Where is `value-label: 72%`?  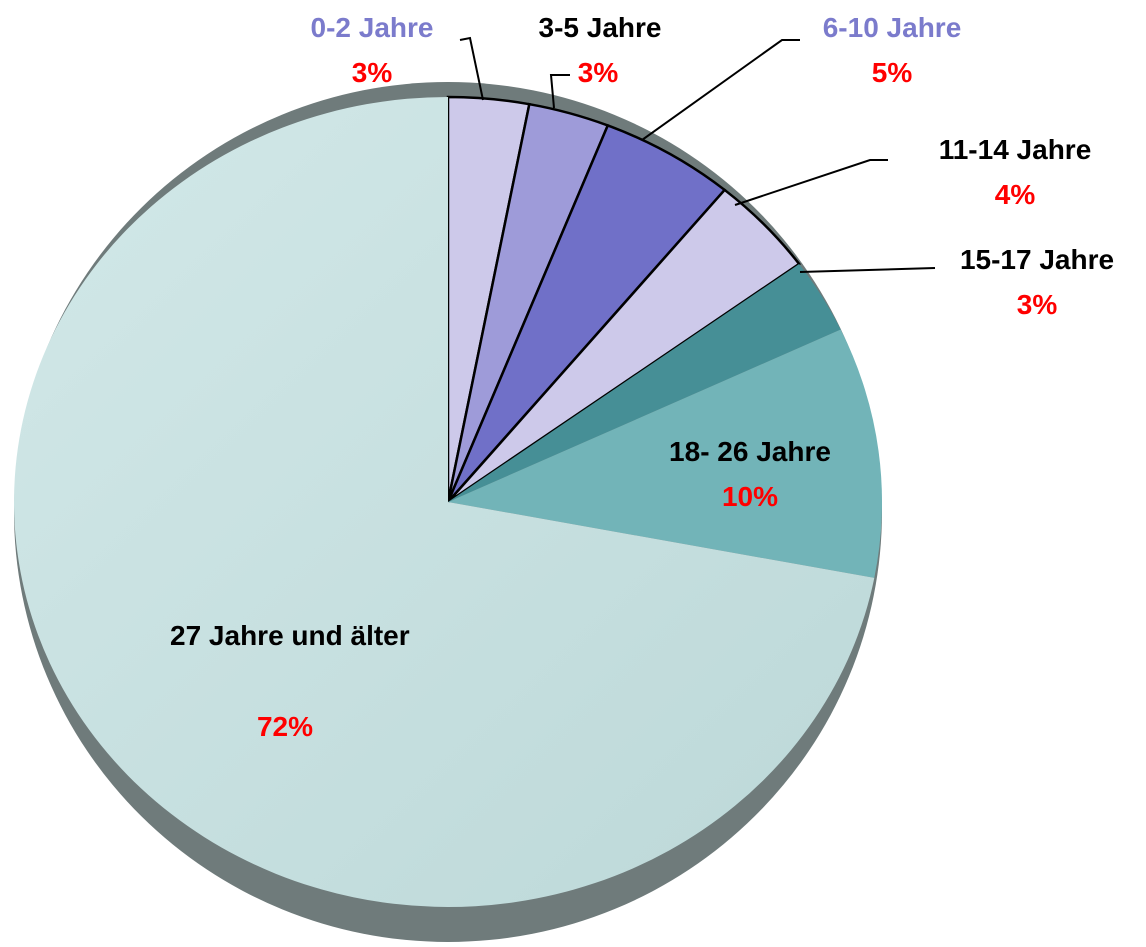
value-label: 72% is located at coordinates (285, 726).